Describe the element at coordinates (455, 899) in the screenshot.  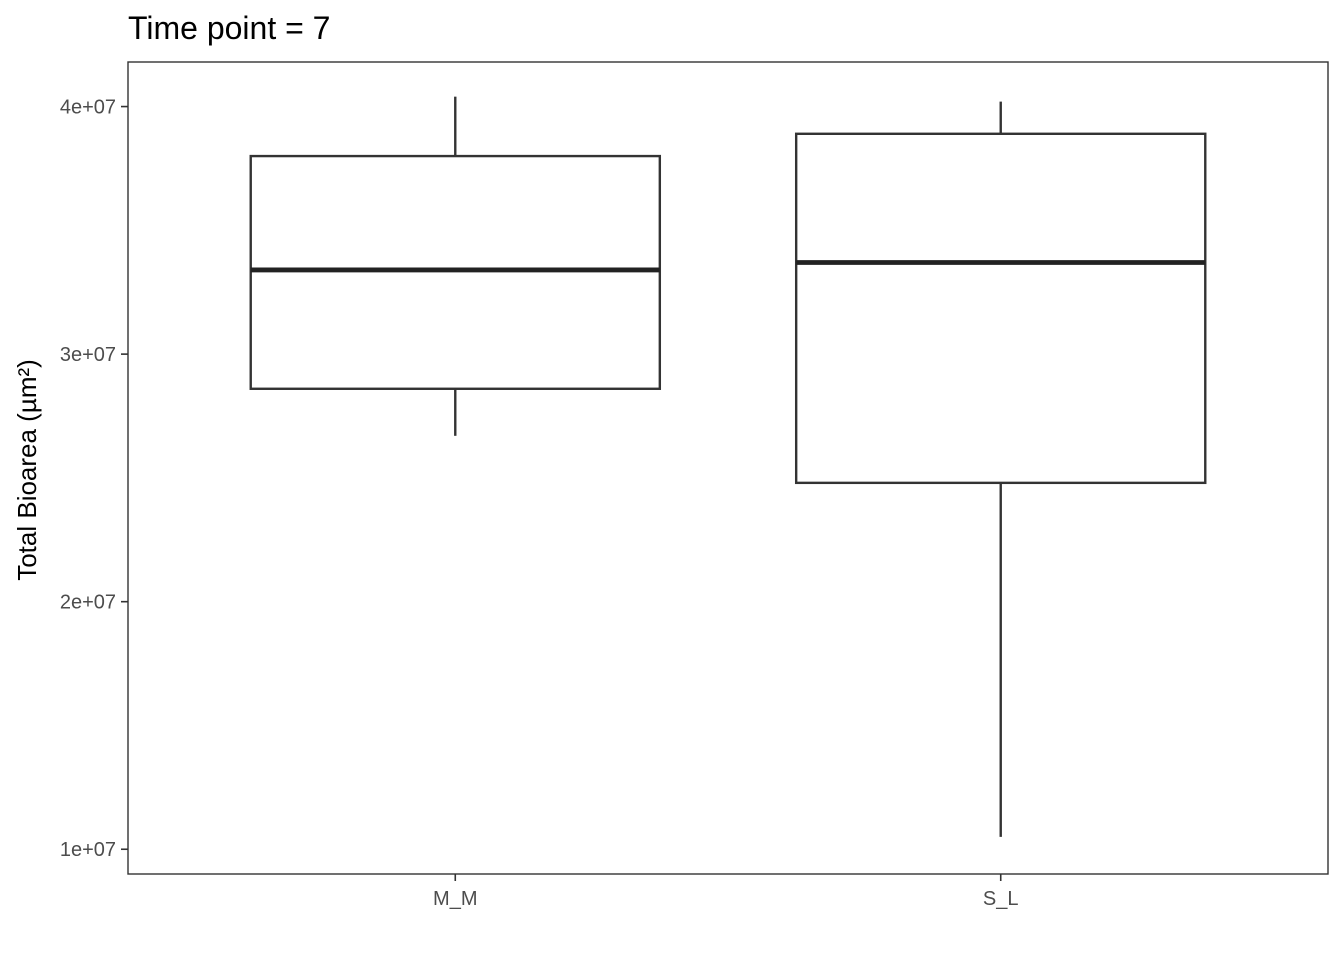
I see `x-tick-label: M_M` at that location.